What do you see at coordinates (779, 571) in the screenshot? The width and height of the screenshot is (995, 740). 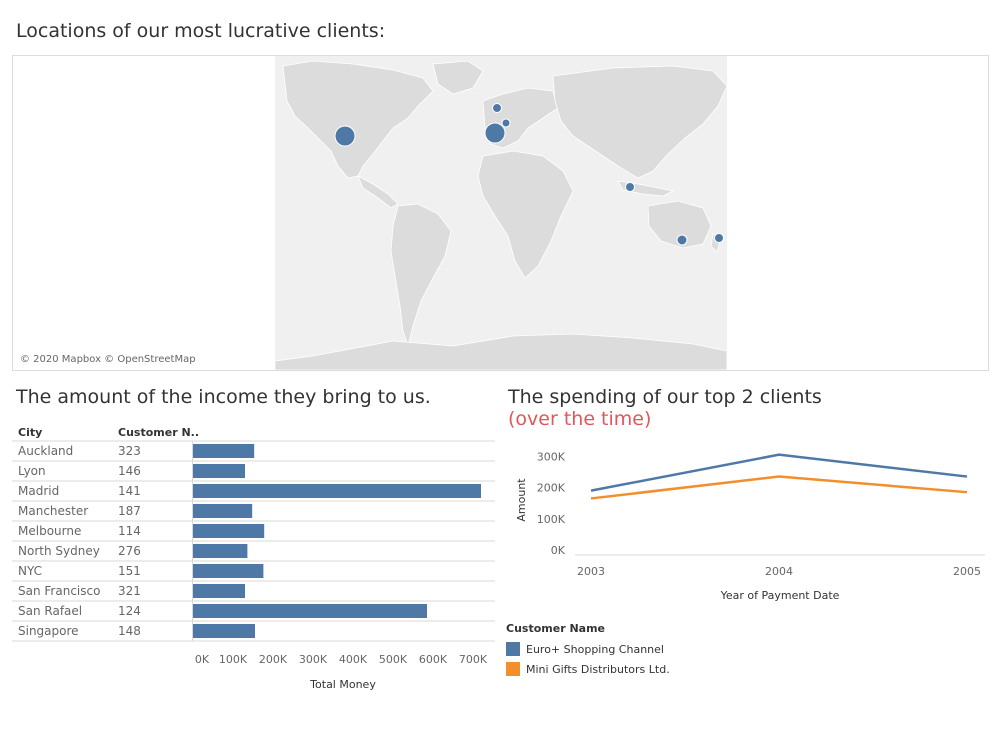 I see `line-x-tick-label: 2004` at bounding box center [779, 571].